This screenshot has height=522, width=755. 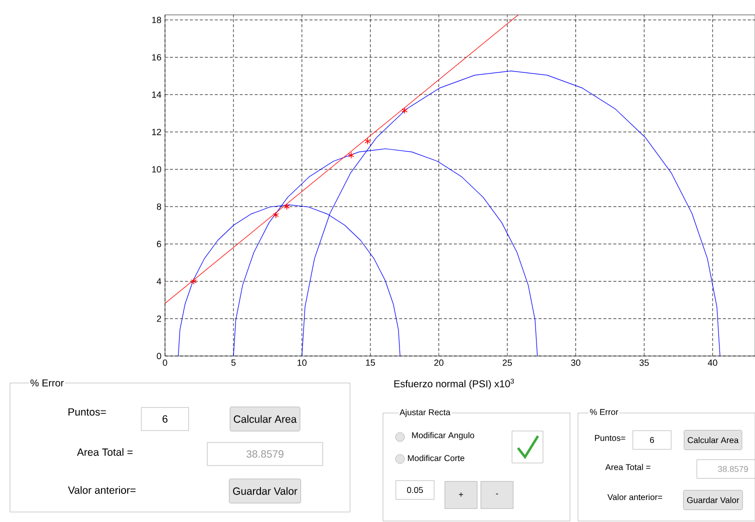 I want to click on x-tick-label: 15, so click(x=370, y=363).